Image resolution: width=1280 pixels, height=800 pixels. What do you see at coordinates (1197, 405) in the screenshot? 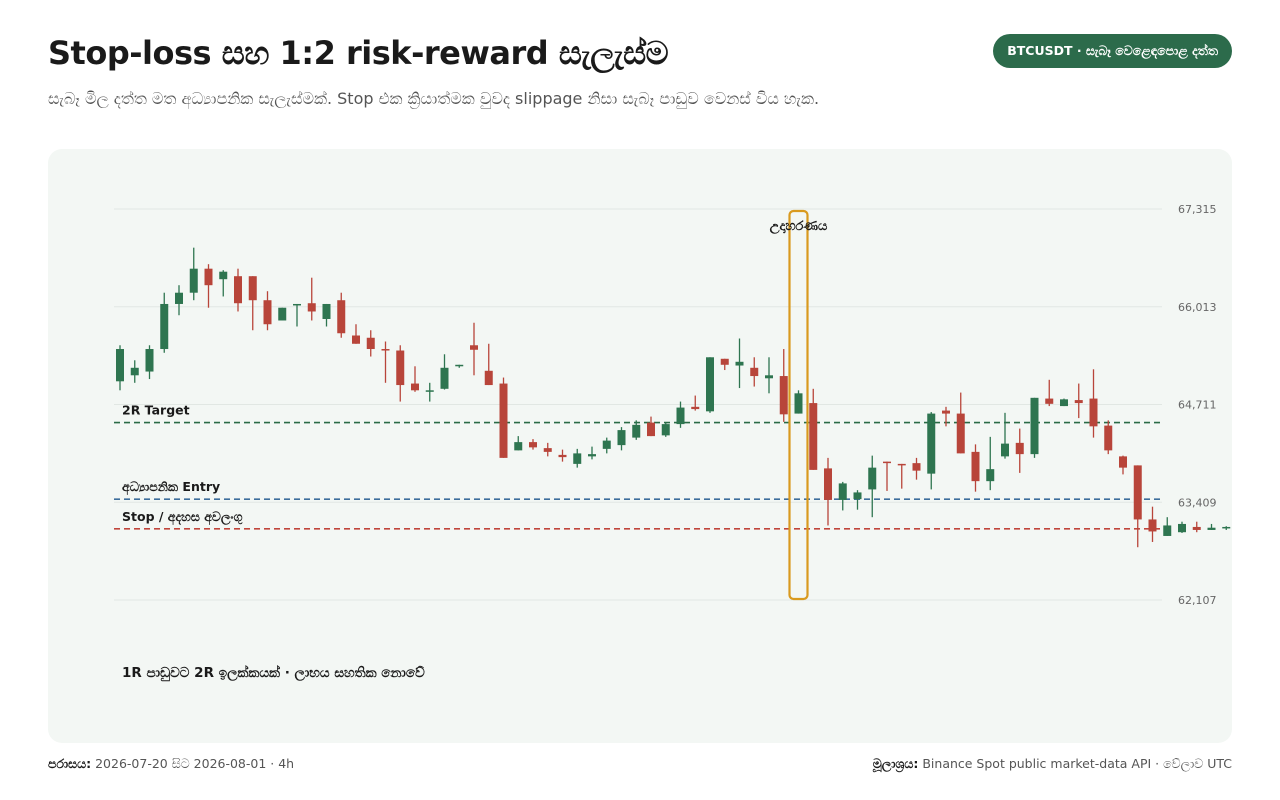
I see `y-tick-label: 64,711` at bounding box center [1197, 405].